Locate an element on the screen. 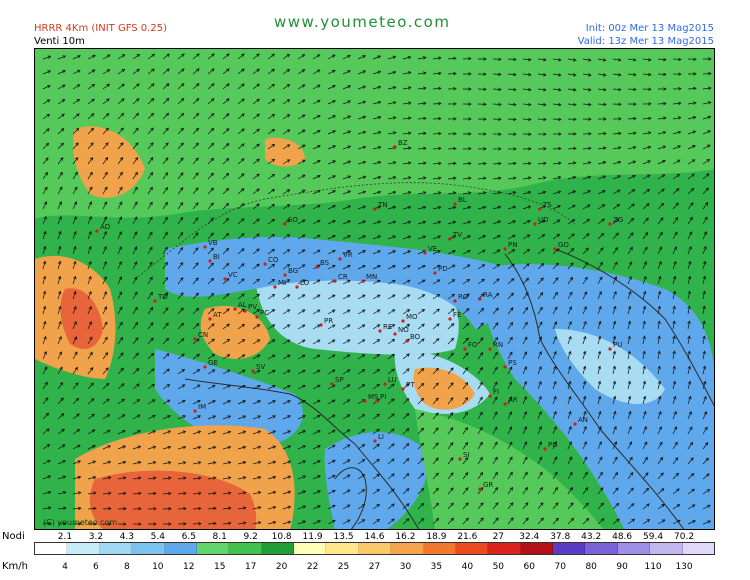 This screenshot has width=750, height=580. scale-swatch is located at coordinates (472, 548).